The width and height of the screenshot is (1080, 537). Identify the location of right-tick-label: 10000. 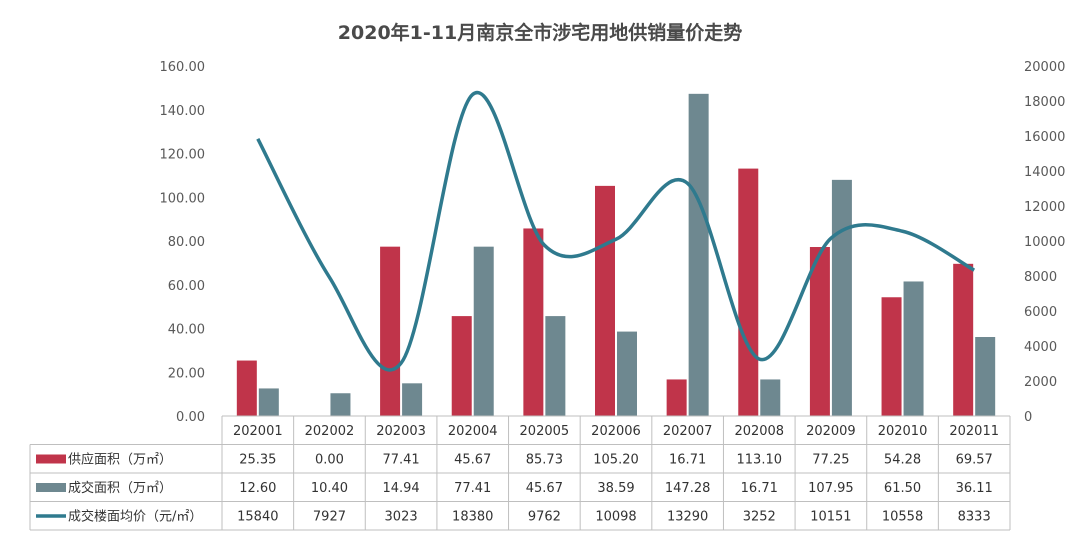
(1044, 242).